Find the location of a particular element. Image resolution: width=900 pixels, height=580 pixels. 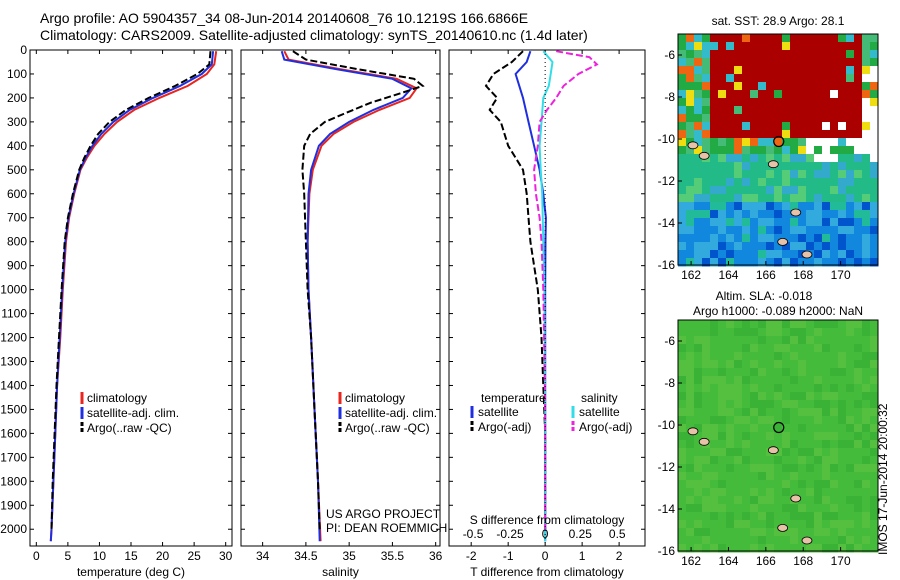

y-tick-label: -8 is located at coordinates (669, 383).